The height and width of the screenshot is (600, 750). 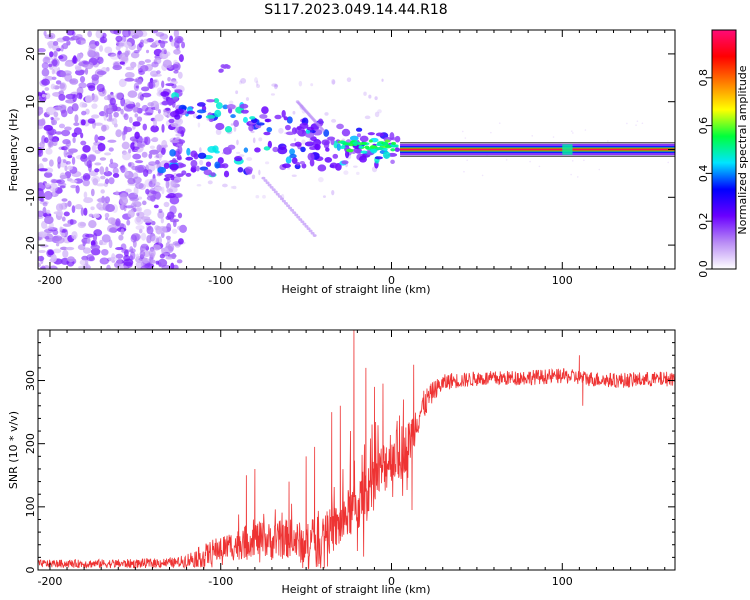 I want to click on figure-title: S117.2023.049.14.44.R18, so click(x=355, y=10).